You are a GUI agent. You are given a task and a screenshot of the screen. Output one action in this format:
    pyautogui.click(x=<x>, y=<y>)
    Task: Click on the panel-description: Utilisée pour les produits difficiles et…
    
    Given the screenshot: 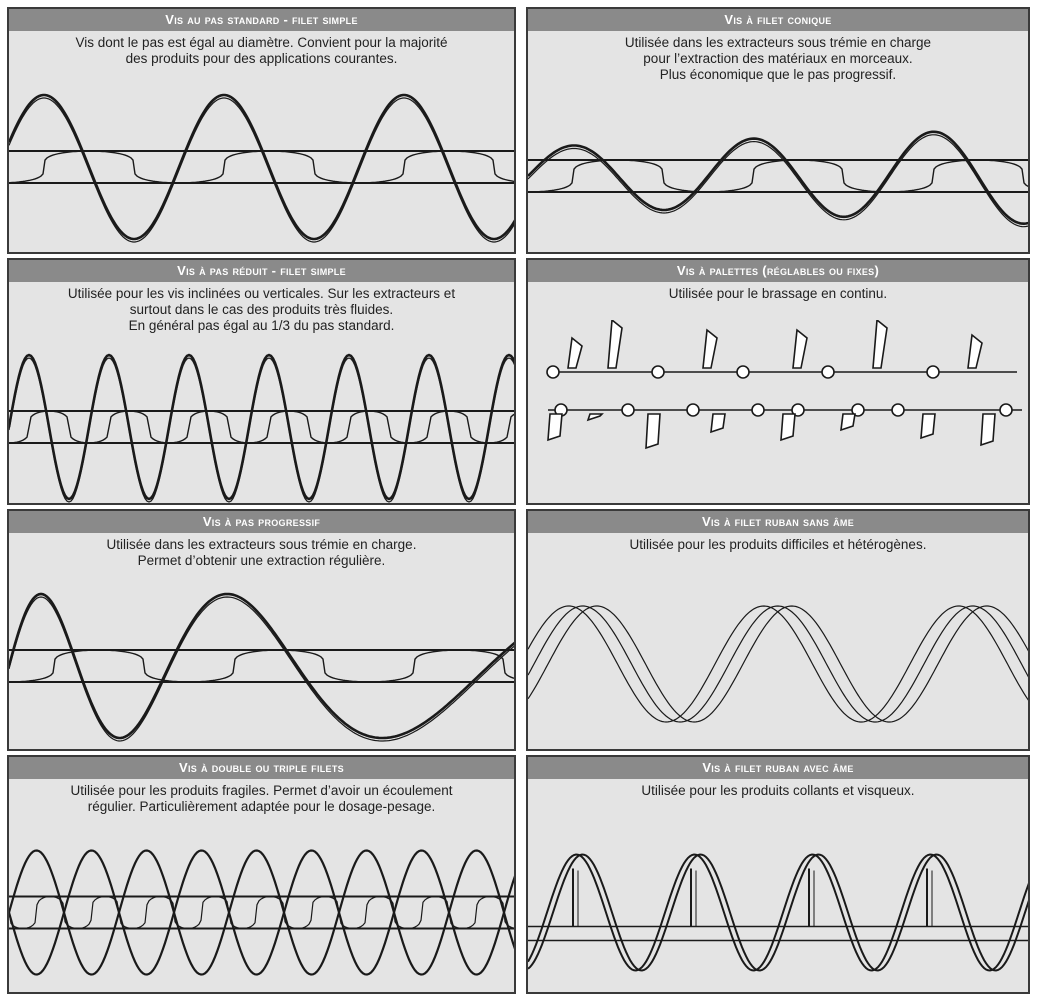 What is the action you would take?
    pyautogui.click(x=778, y=545)
    